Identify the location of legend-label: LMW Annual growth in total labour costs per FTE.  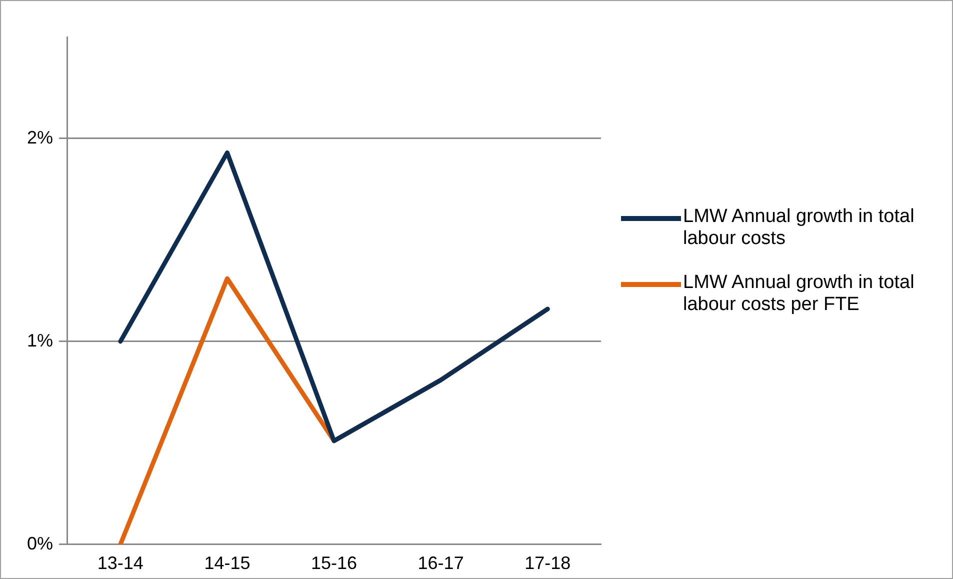
(799, 294).